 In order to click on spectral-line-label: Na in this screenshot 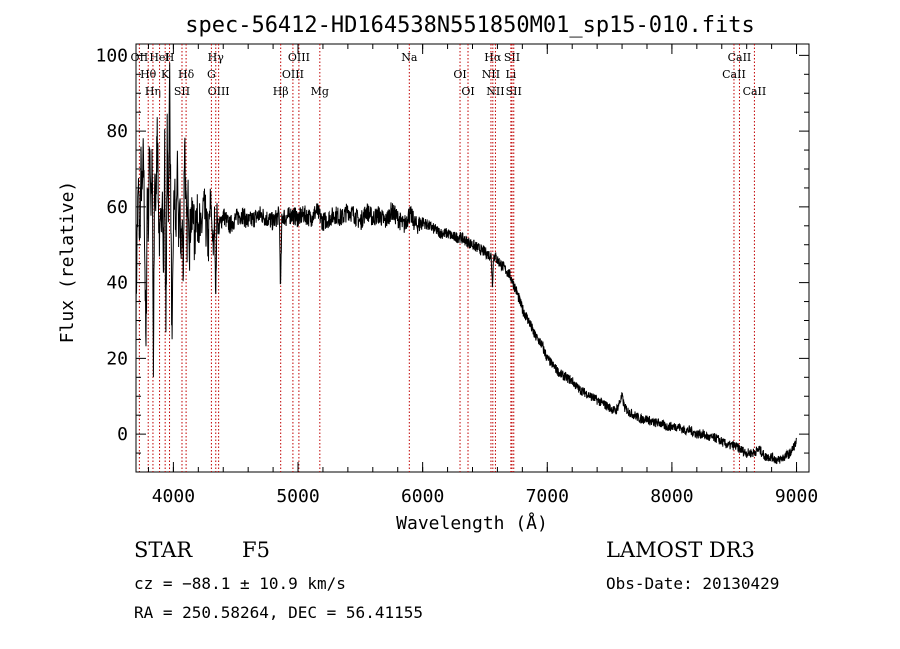, I will do `click(409, 57)`.